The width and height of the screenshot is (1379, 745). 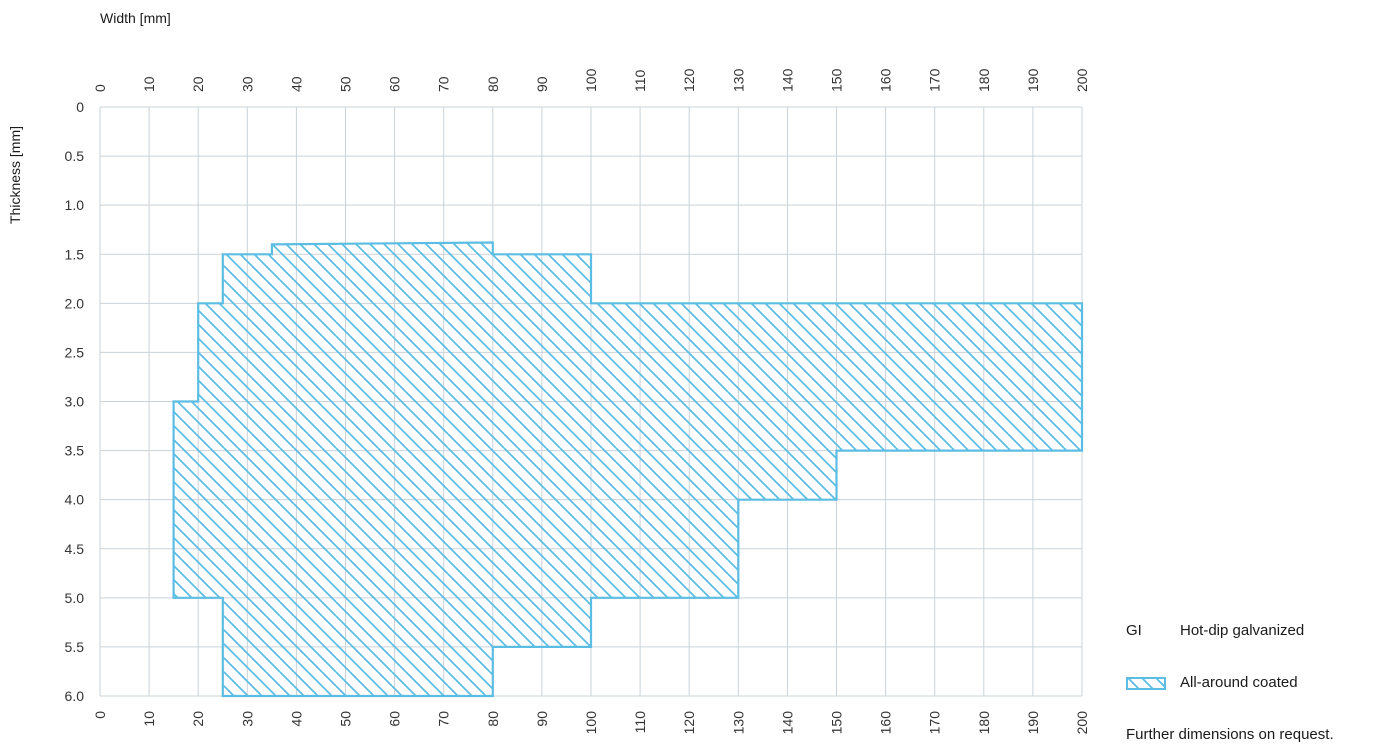 What do you see at coordinates (346, 84) in the screenshot?
I see `x-tick-label-top: 50` at bounding box center [346, 84].